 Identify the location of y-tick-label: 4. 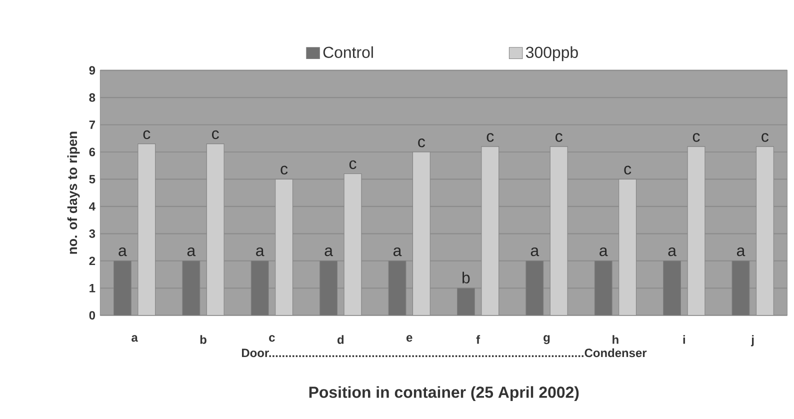
(92, 206).